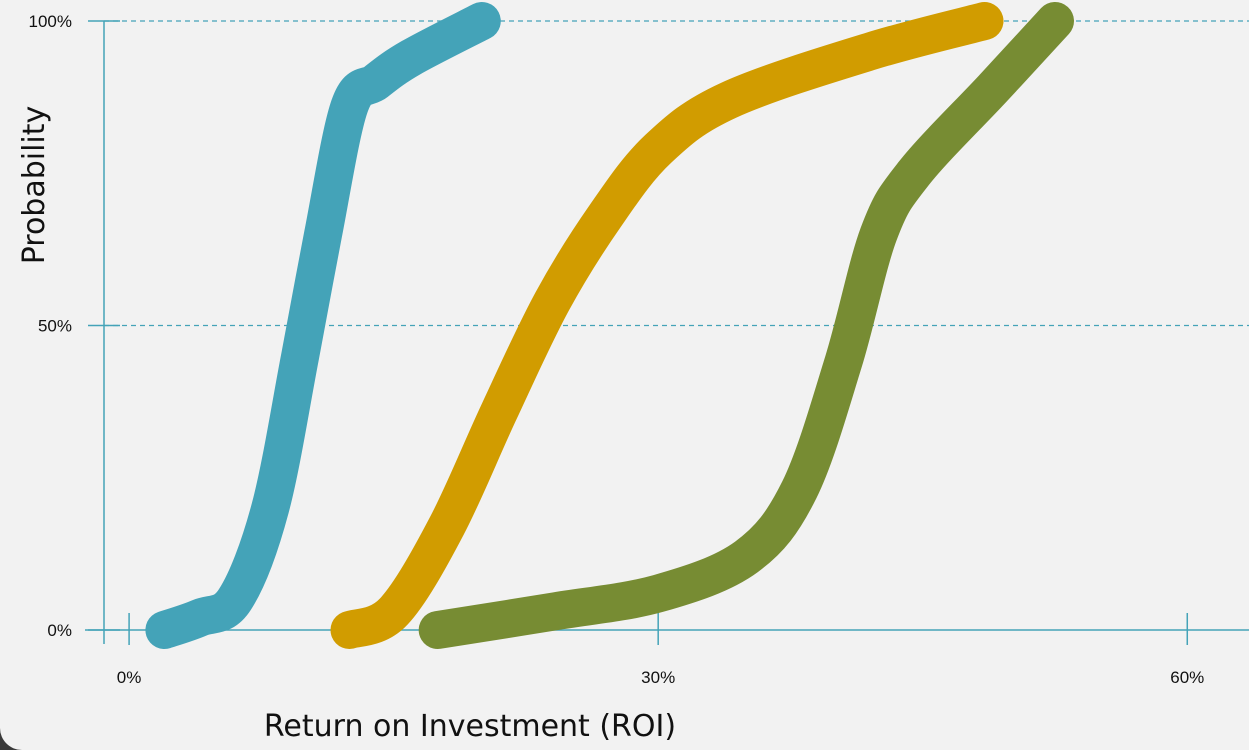  What do you see at coordinates (59, 630) in the screenshot?
I see `y-tick-label: 0%` at bounding box center [59, 630].